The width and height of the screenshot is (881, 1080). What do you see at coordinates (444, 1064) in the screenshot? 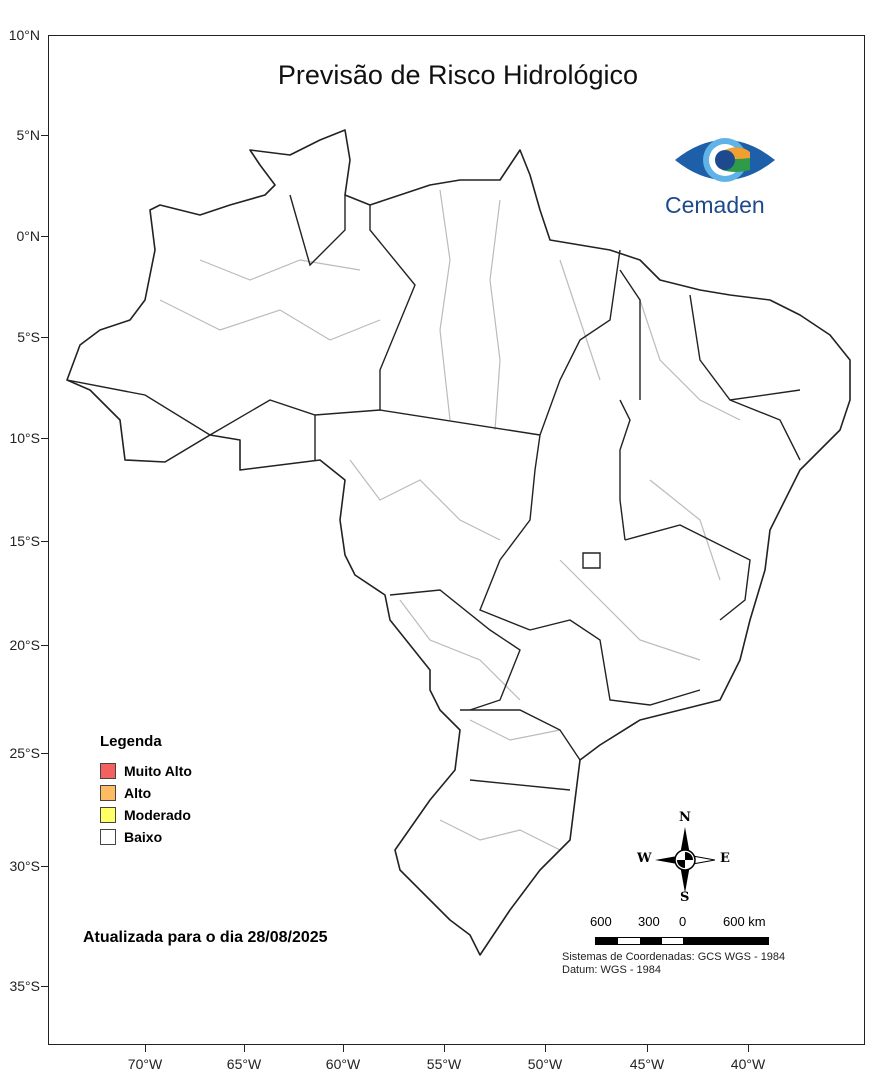
I see `lon-label: 55°W` at bounding box center [444, 1064].